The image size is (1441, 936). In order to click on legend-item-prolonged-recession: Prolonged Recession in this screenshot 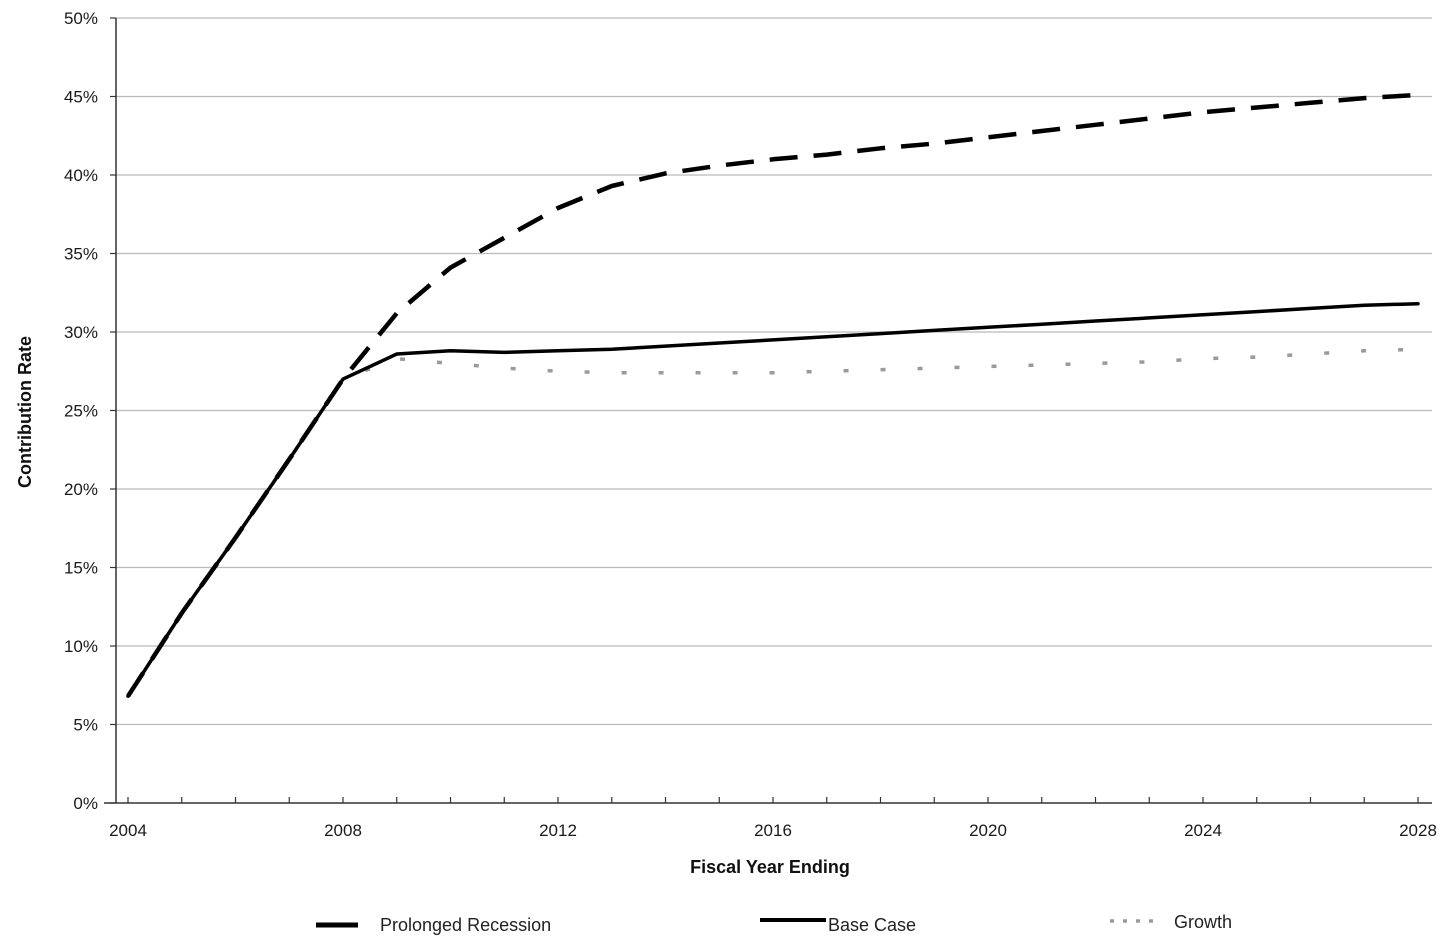, I will do `click(433, 925)`.